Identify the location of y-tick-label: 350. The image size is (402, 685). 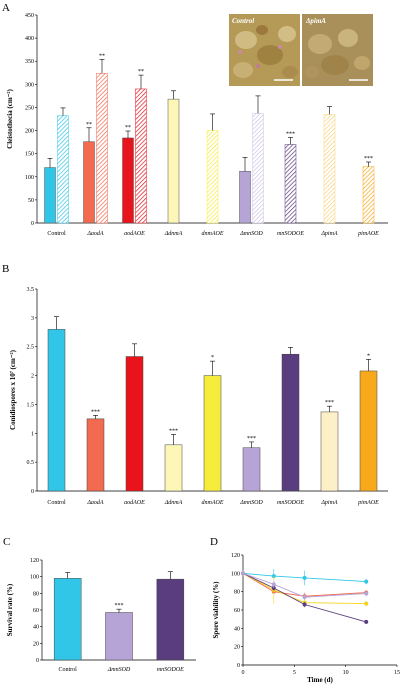
(29, 62).